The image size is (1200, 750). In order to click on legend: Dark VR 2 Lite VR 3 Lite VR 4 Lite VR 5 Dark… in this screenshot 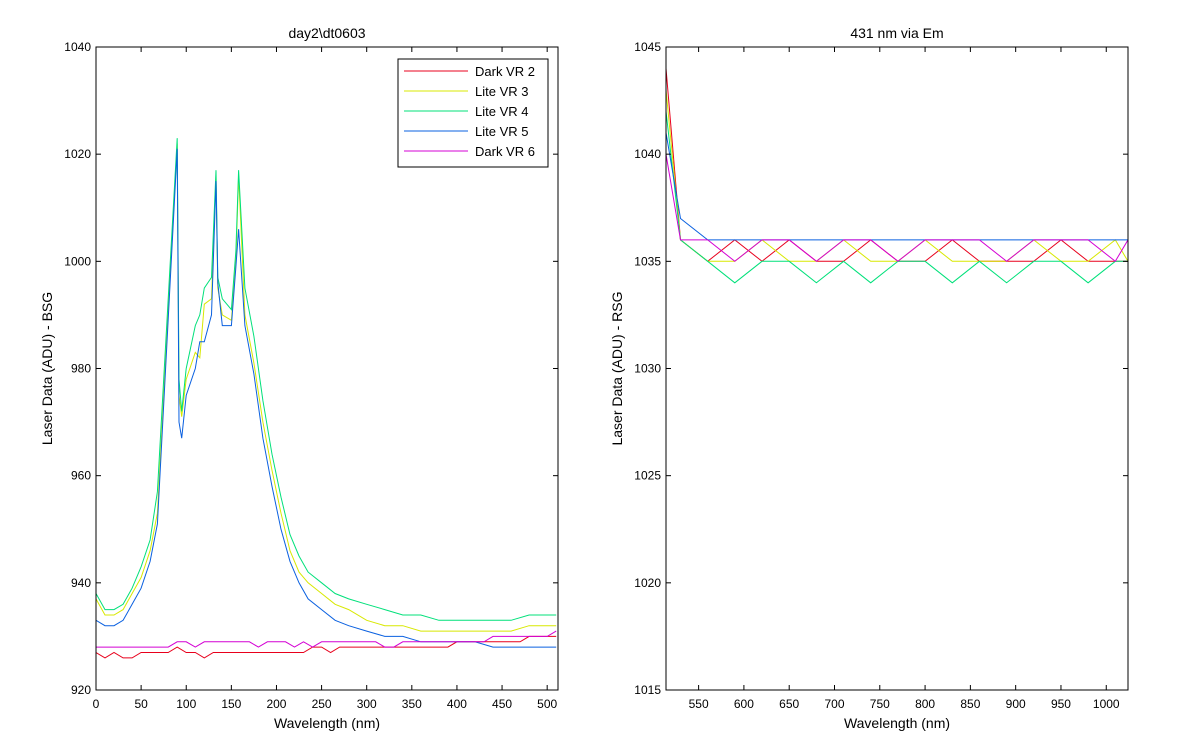, I will do `click(473, 113)`.